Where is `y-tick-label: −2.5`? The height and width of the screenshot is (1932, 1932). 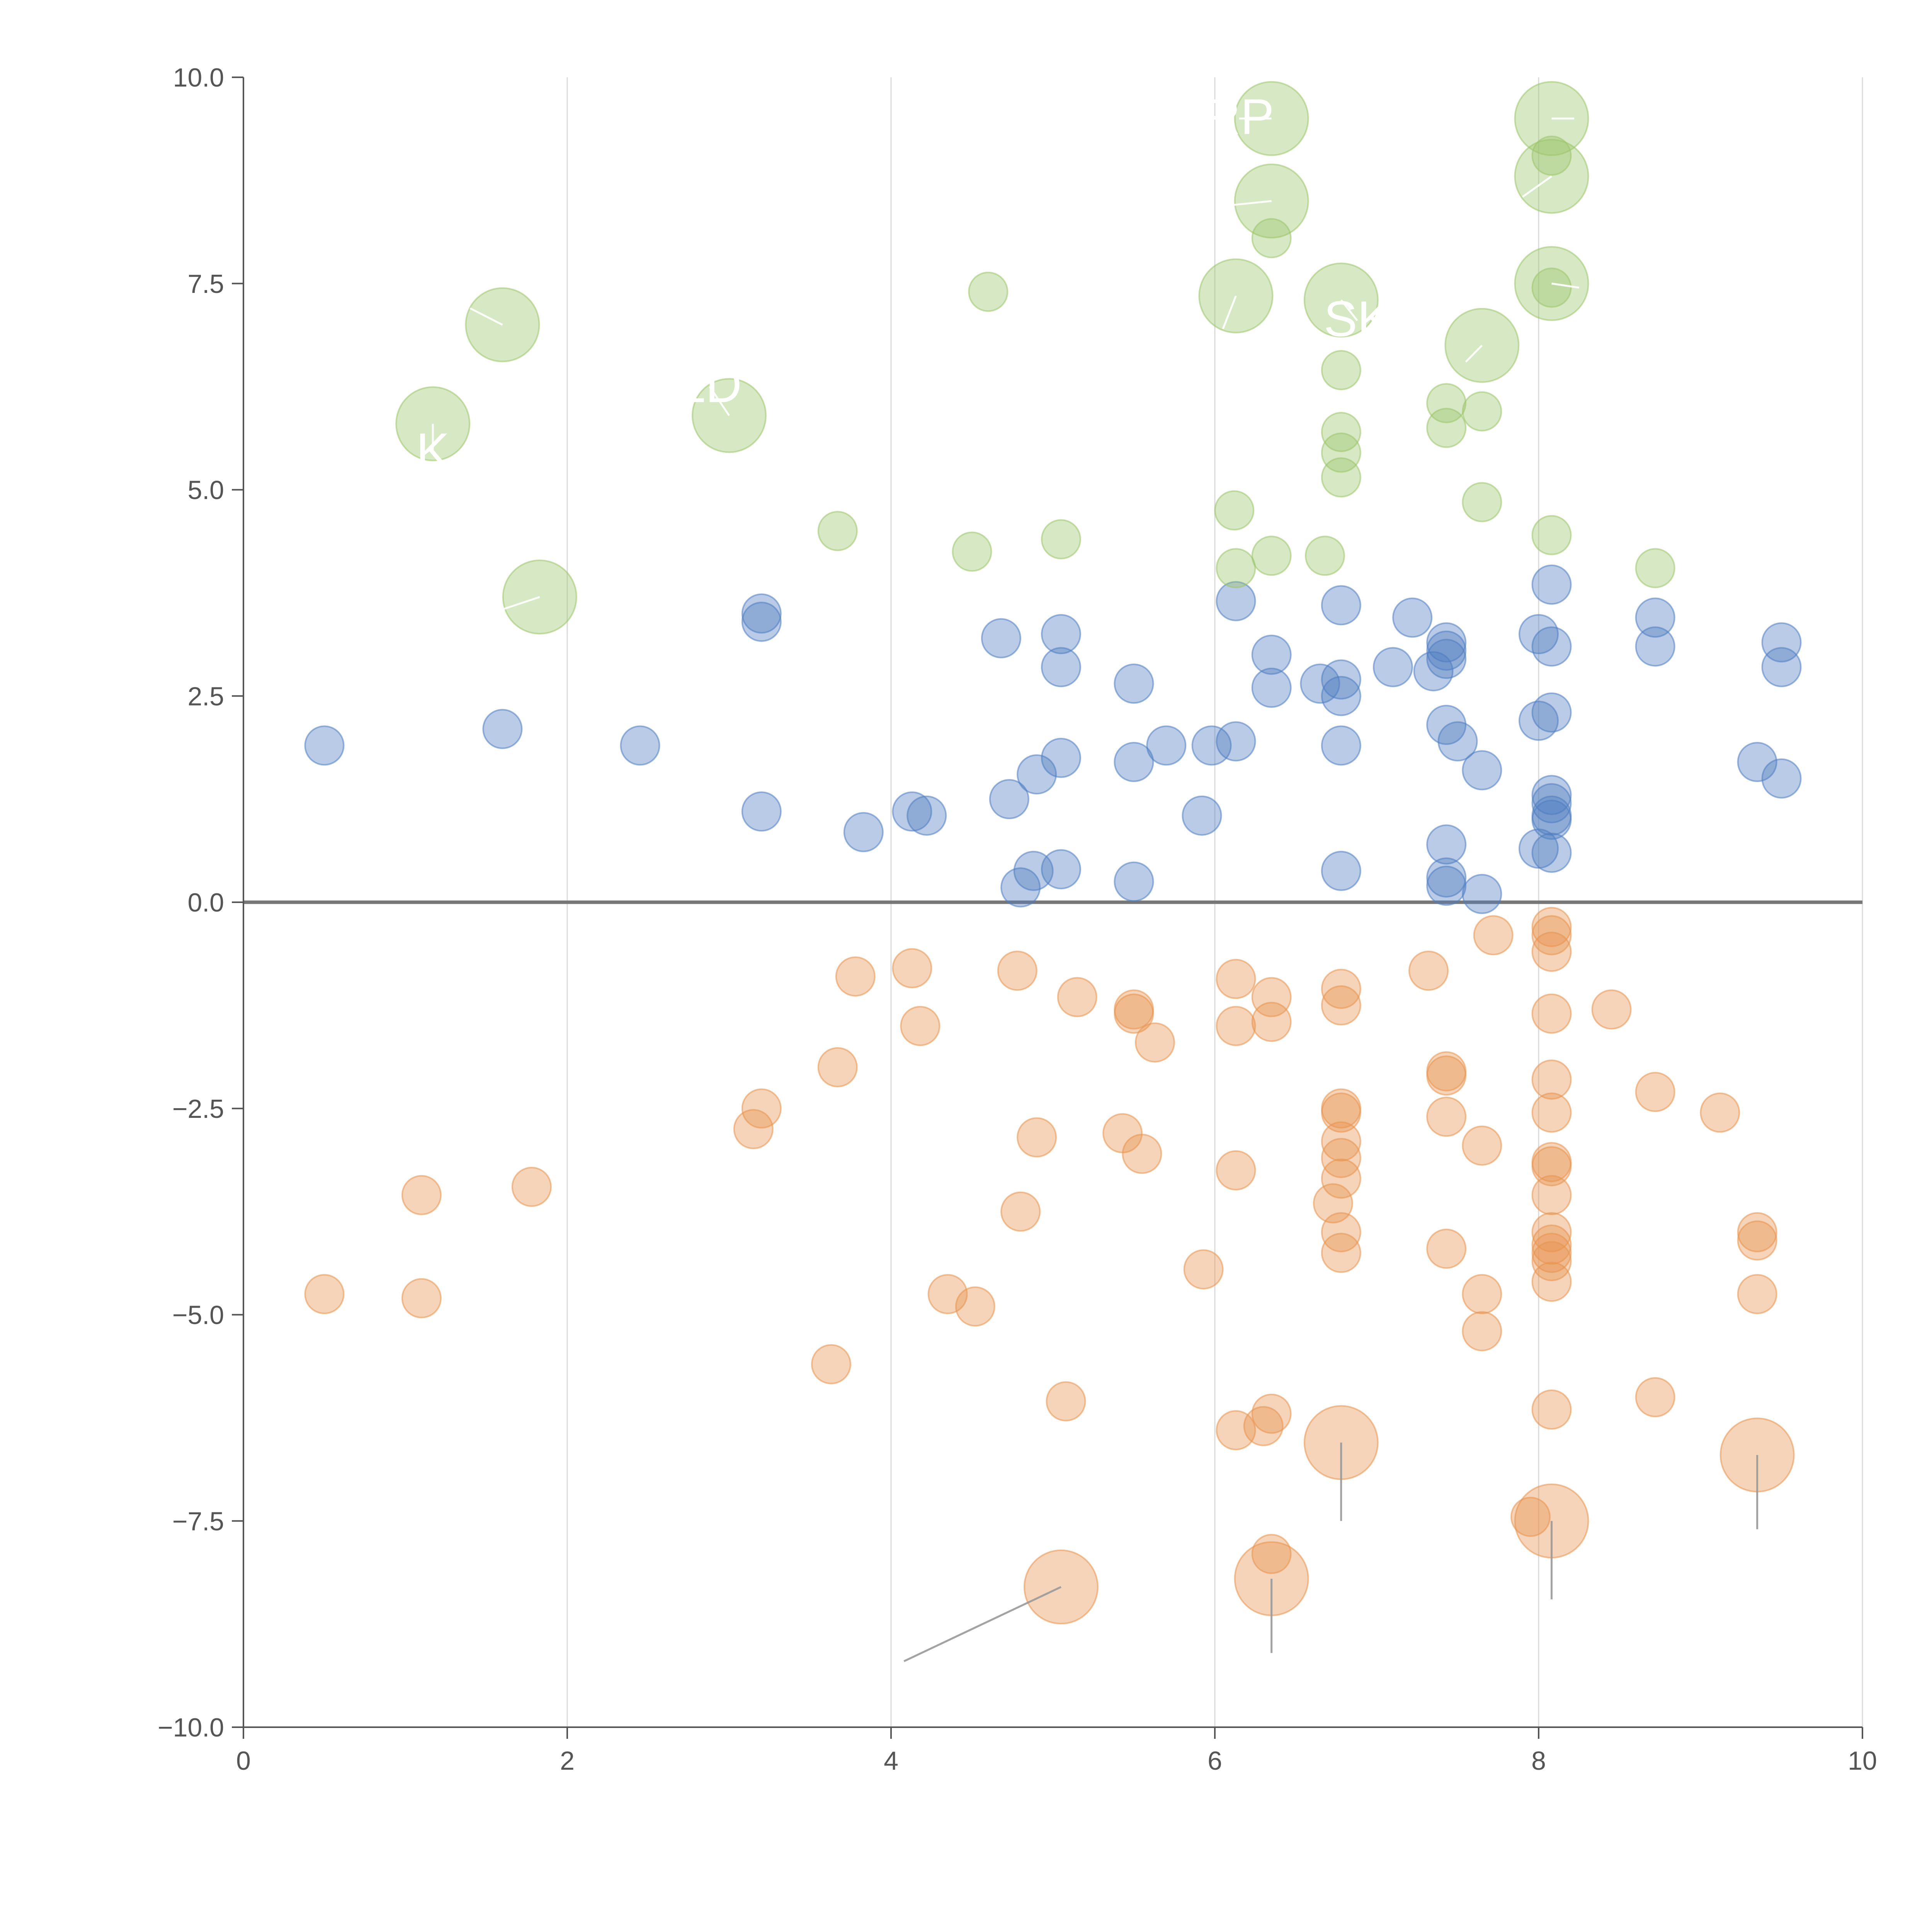 y-tick-label: −2.5 is located at coordinates (198, 1109).